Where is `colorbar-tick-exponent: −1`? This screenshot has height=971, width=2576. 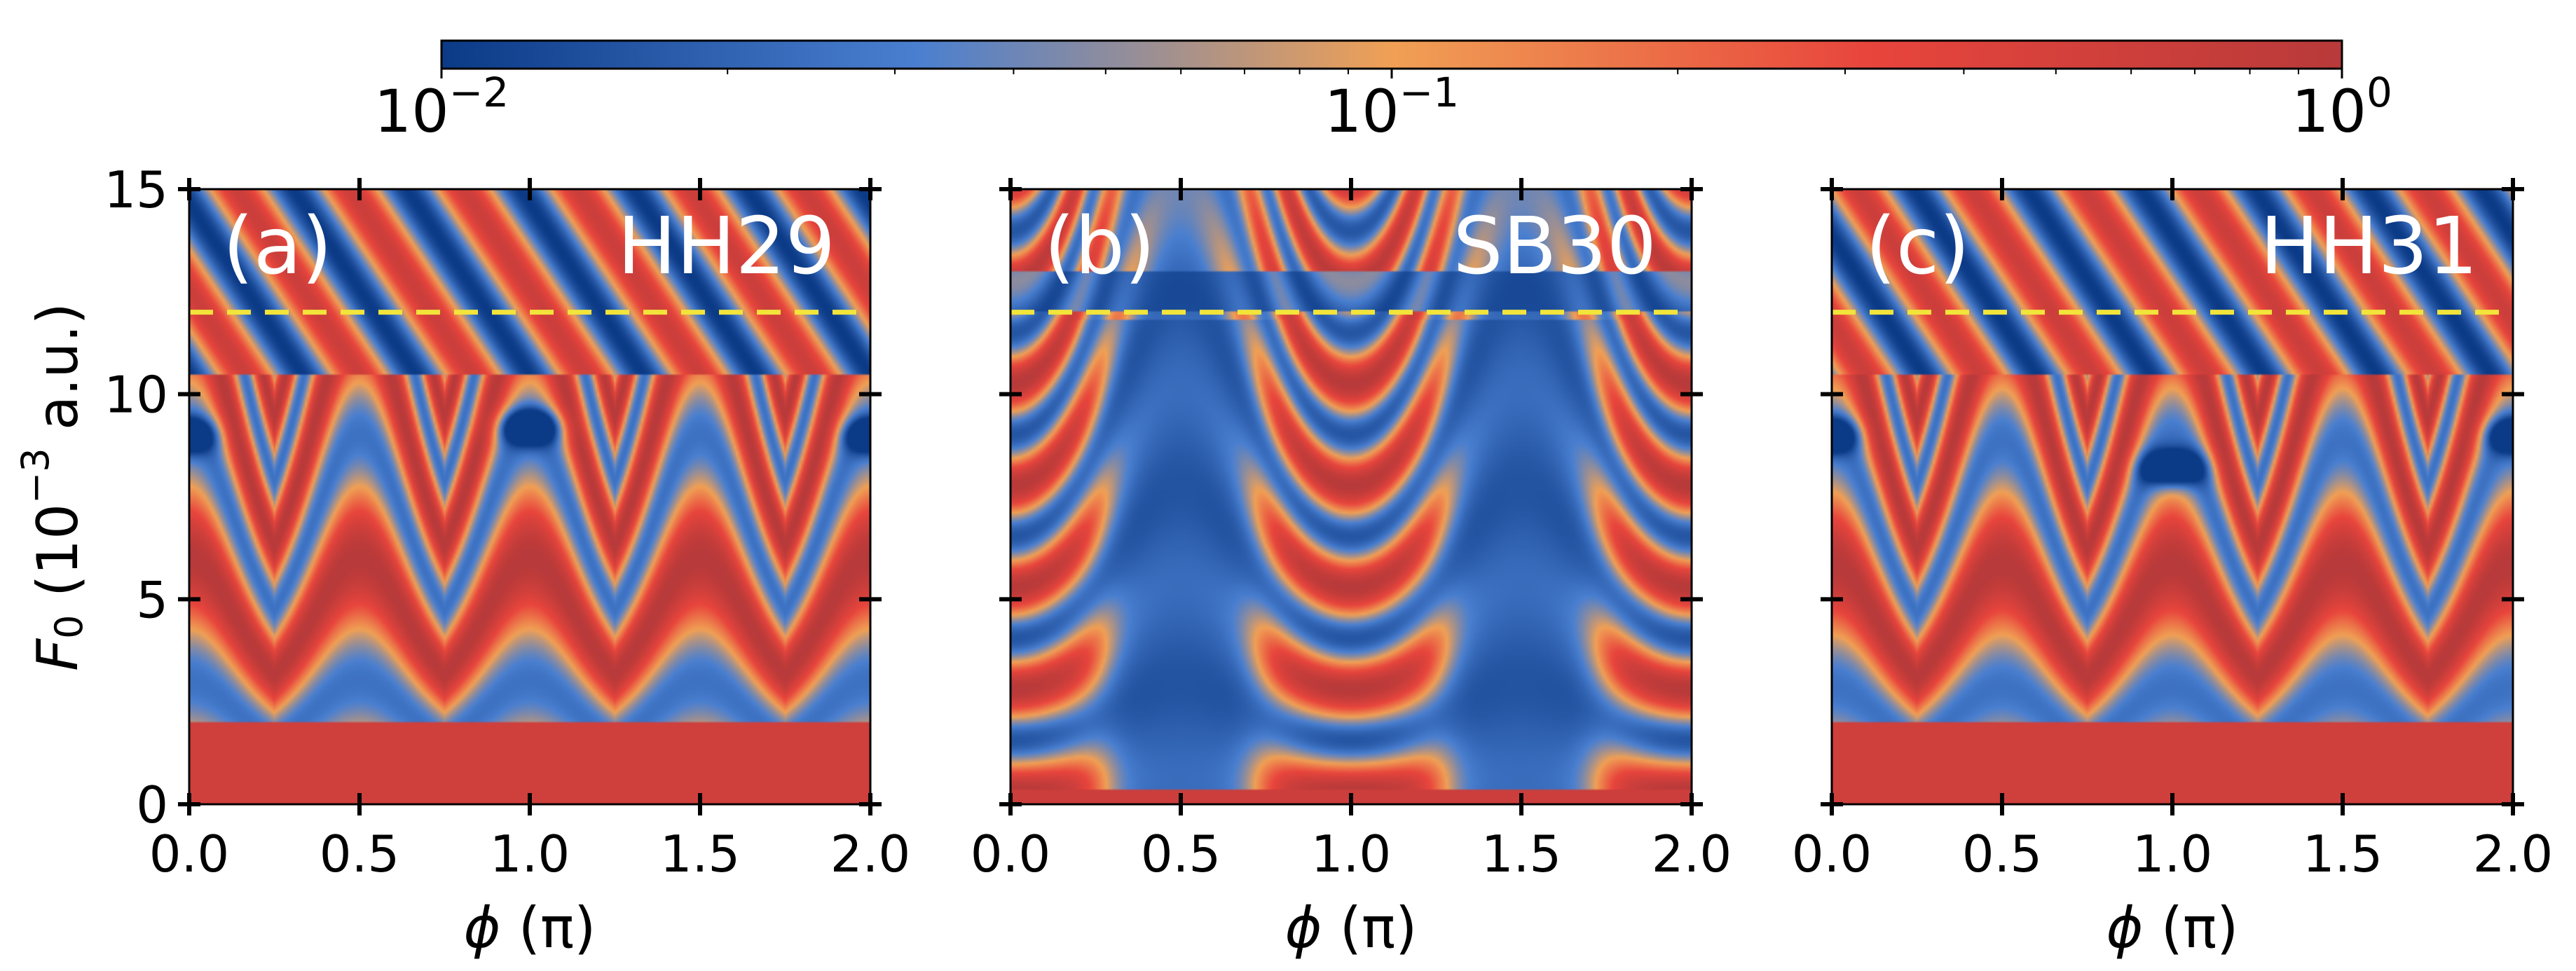 colorbar-tick-exponent: −1 is located at coordinates (1429, 93).